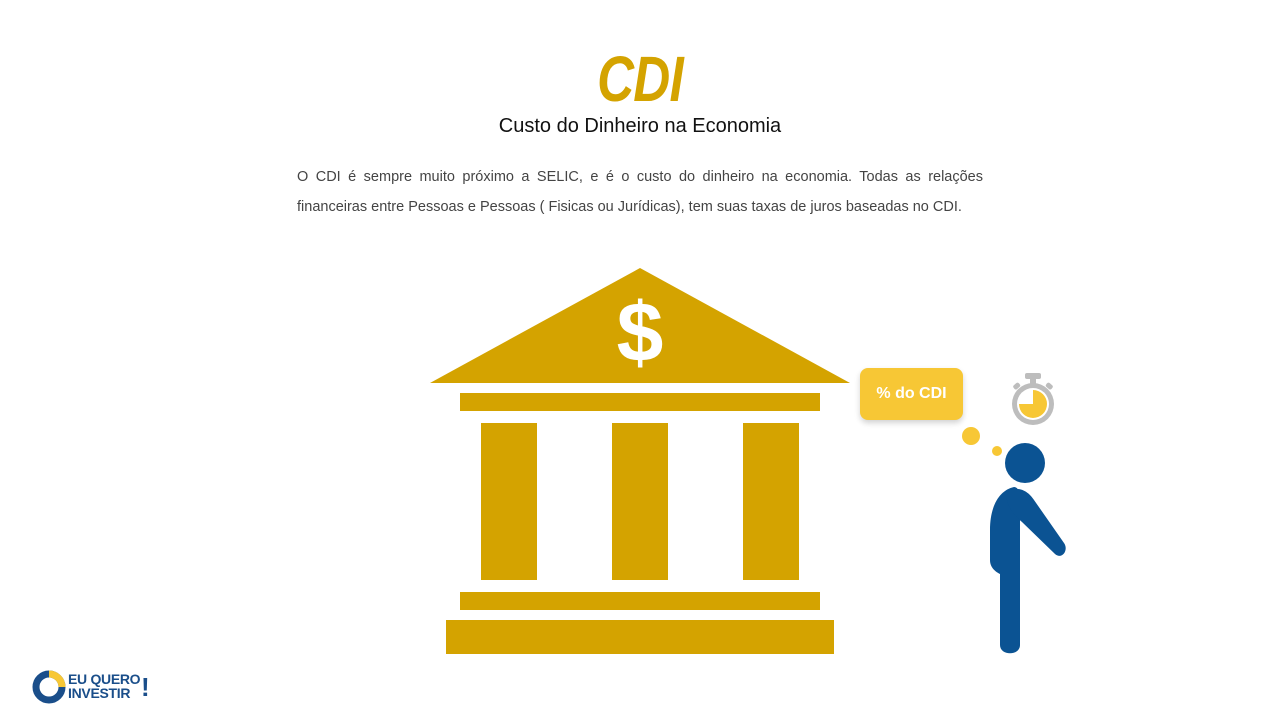  Describe the element at coordinates (1005, 570) in the screenshot. I see `person-body` at that location.